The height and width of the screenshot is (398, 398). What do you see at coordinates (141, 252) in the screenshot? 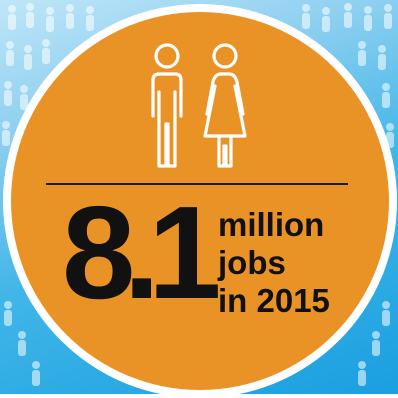
I see `headline-number: 8.1` at bounding box center [141, 252].